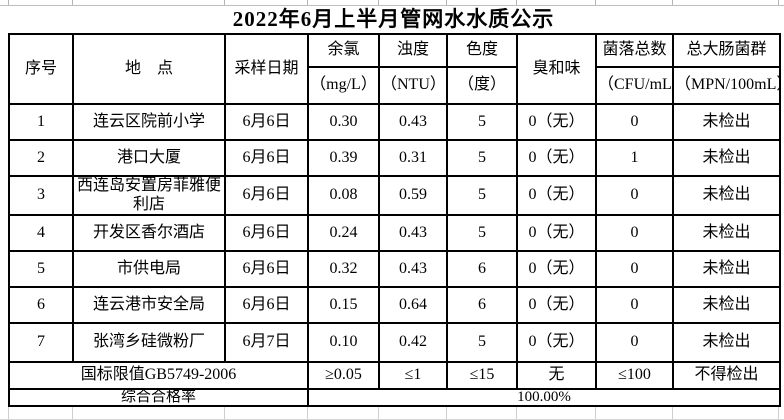 The height and width of the screenshot is (420, 784). Describe the element at coordinates (392, 413) in the screenshot. I see `sheet-gridline-strip-bottom` at that location.